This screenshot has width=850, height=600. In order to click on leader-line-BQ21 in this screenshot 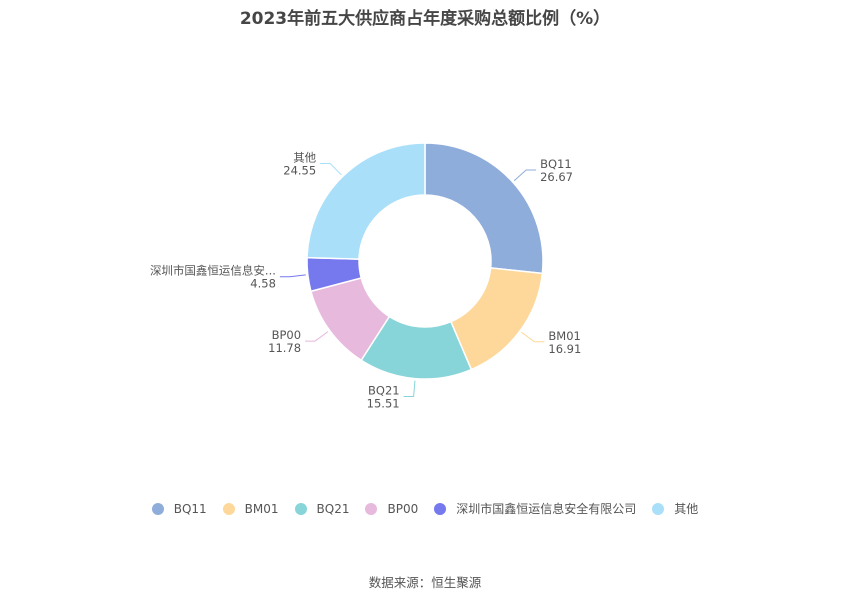, I will do `click(409, 389)`.